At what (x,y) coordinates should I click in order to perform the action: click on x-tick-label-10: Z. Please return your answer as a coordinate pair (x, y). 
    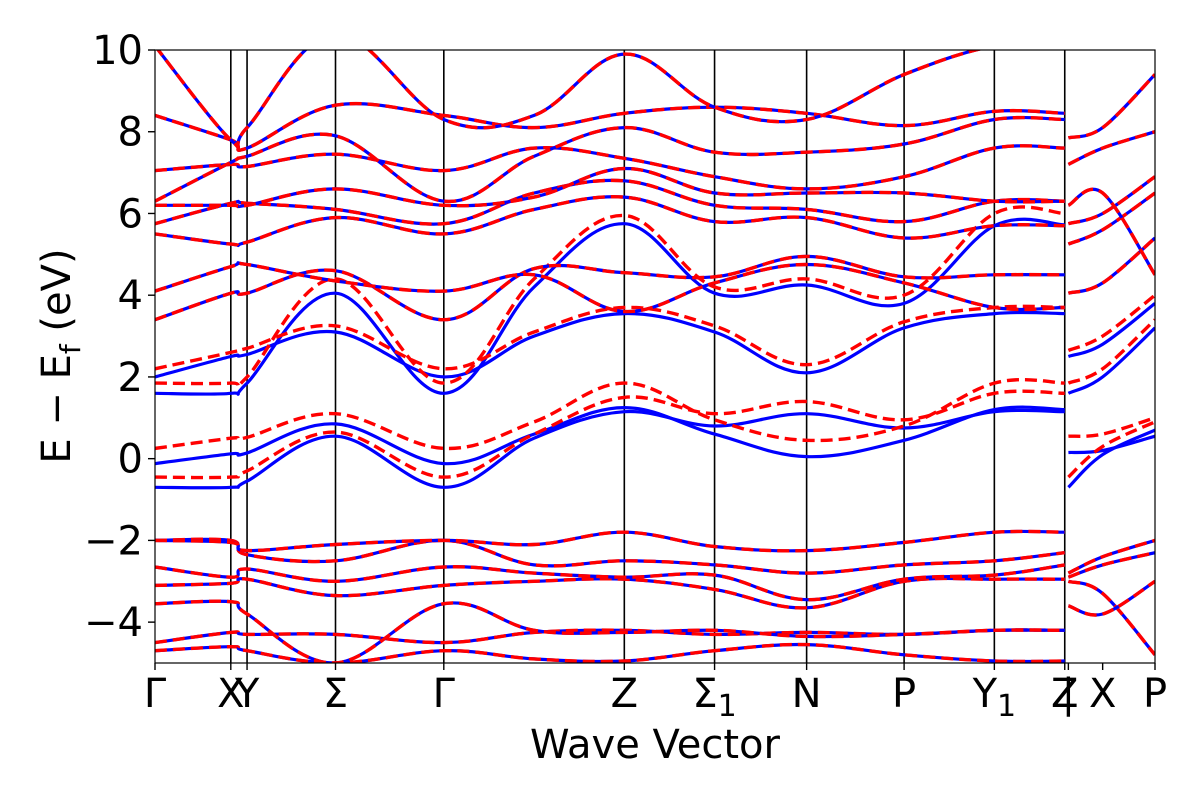
    Looking at the image, I should click on (1064, 694).